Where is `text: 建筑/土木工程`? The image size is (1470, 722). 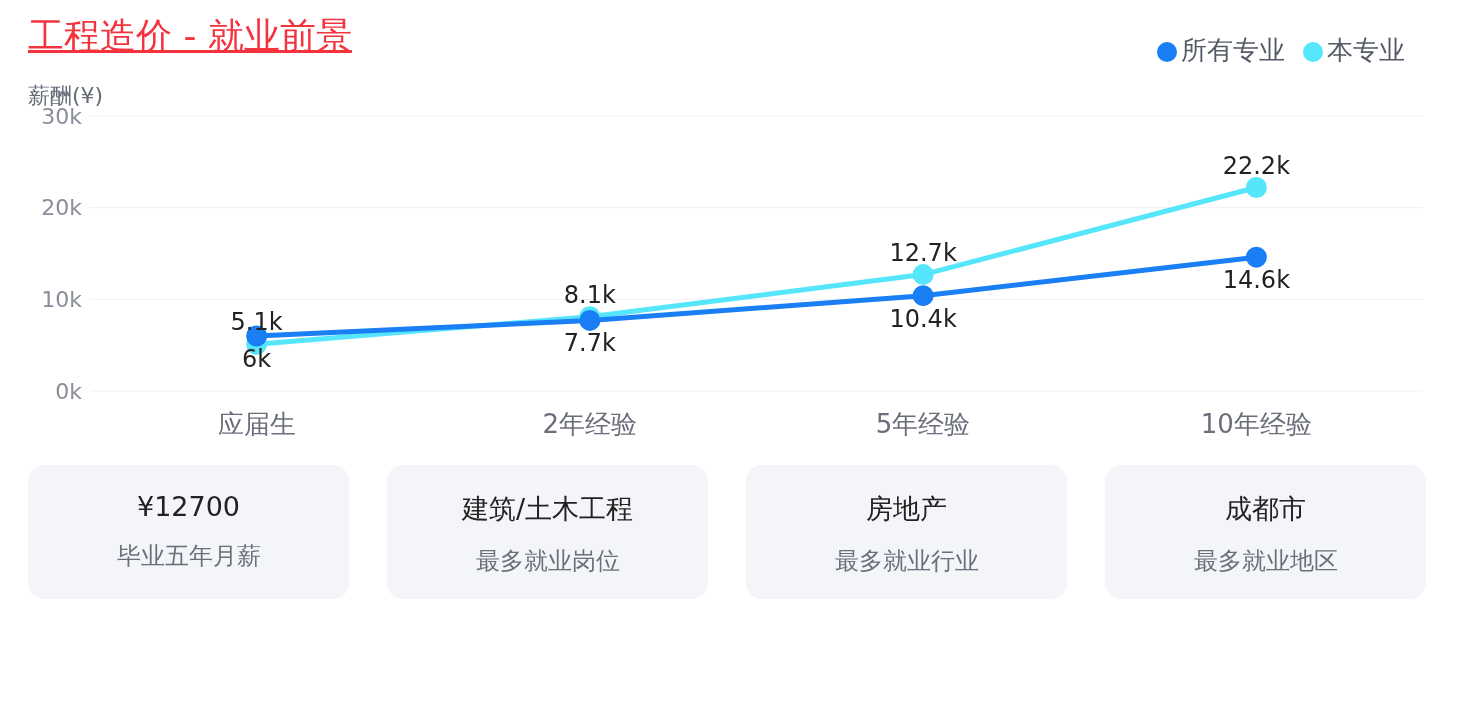 text: 建筑/土木工程 is located at coordinates (547, 509).